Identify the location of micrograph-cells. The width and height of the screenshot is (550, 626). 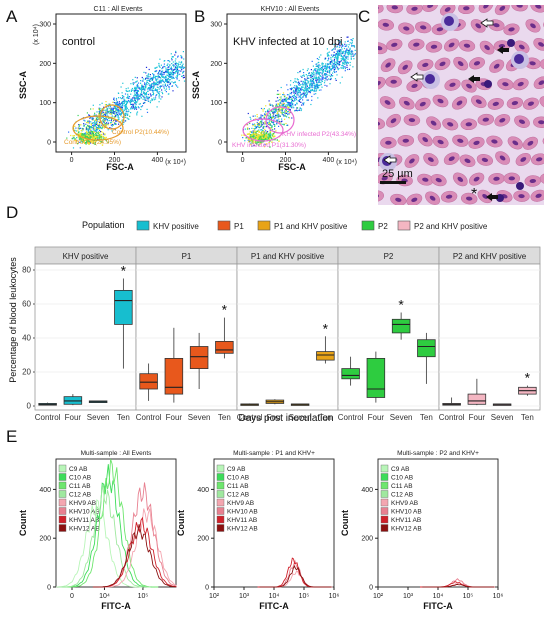
(461, 105).